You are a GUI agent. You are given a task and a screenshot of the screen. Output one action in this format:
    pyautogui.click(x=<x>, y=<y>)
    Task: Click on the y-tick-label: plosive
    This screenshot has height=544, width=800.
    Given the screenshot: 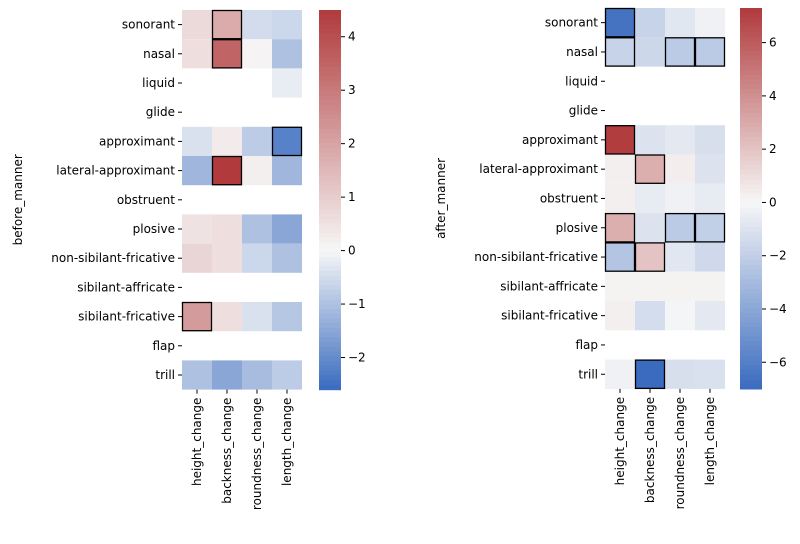 What is the action you would take?
    pyautogui.click(x=154, y=229)
    